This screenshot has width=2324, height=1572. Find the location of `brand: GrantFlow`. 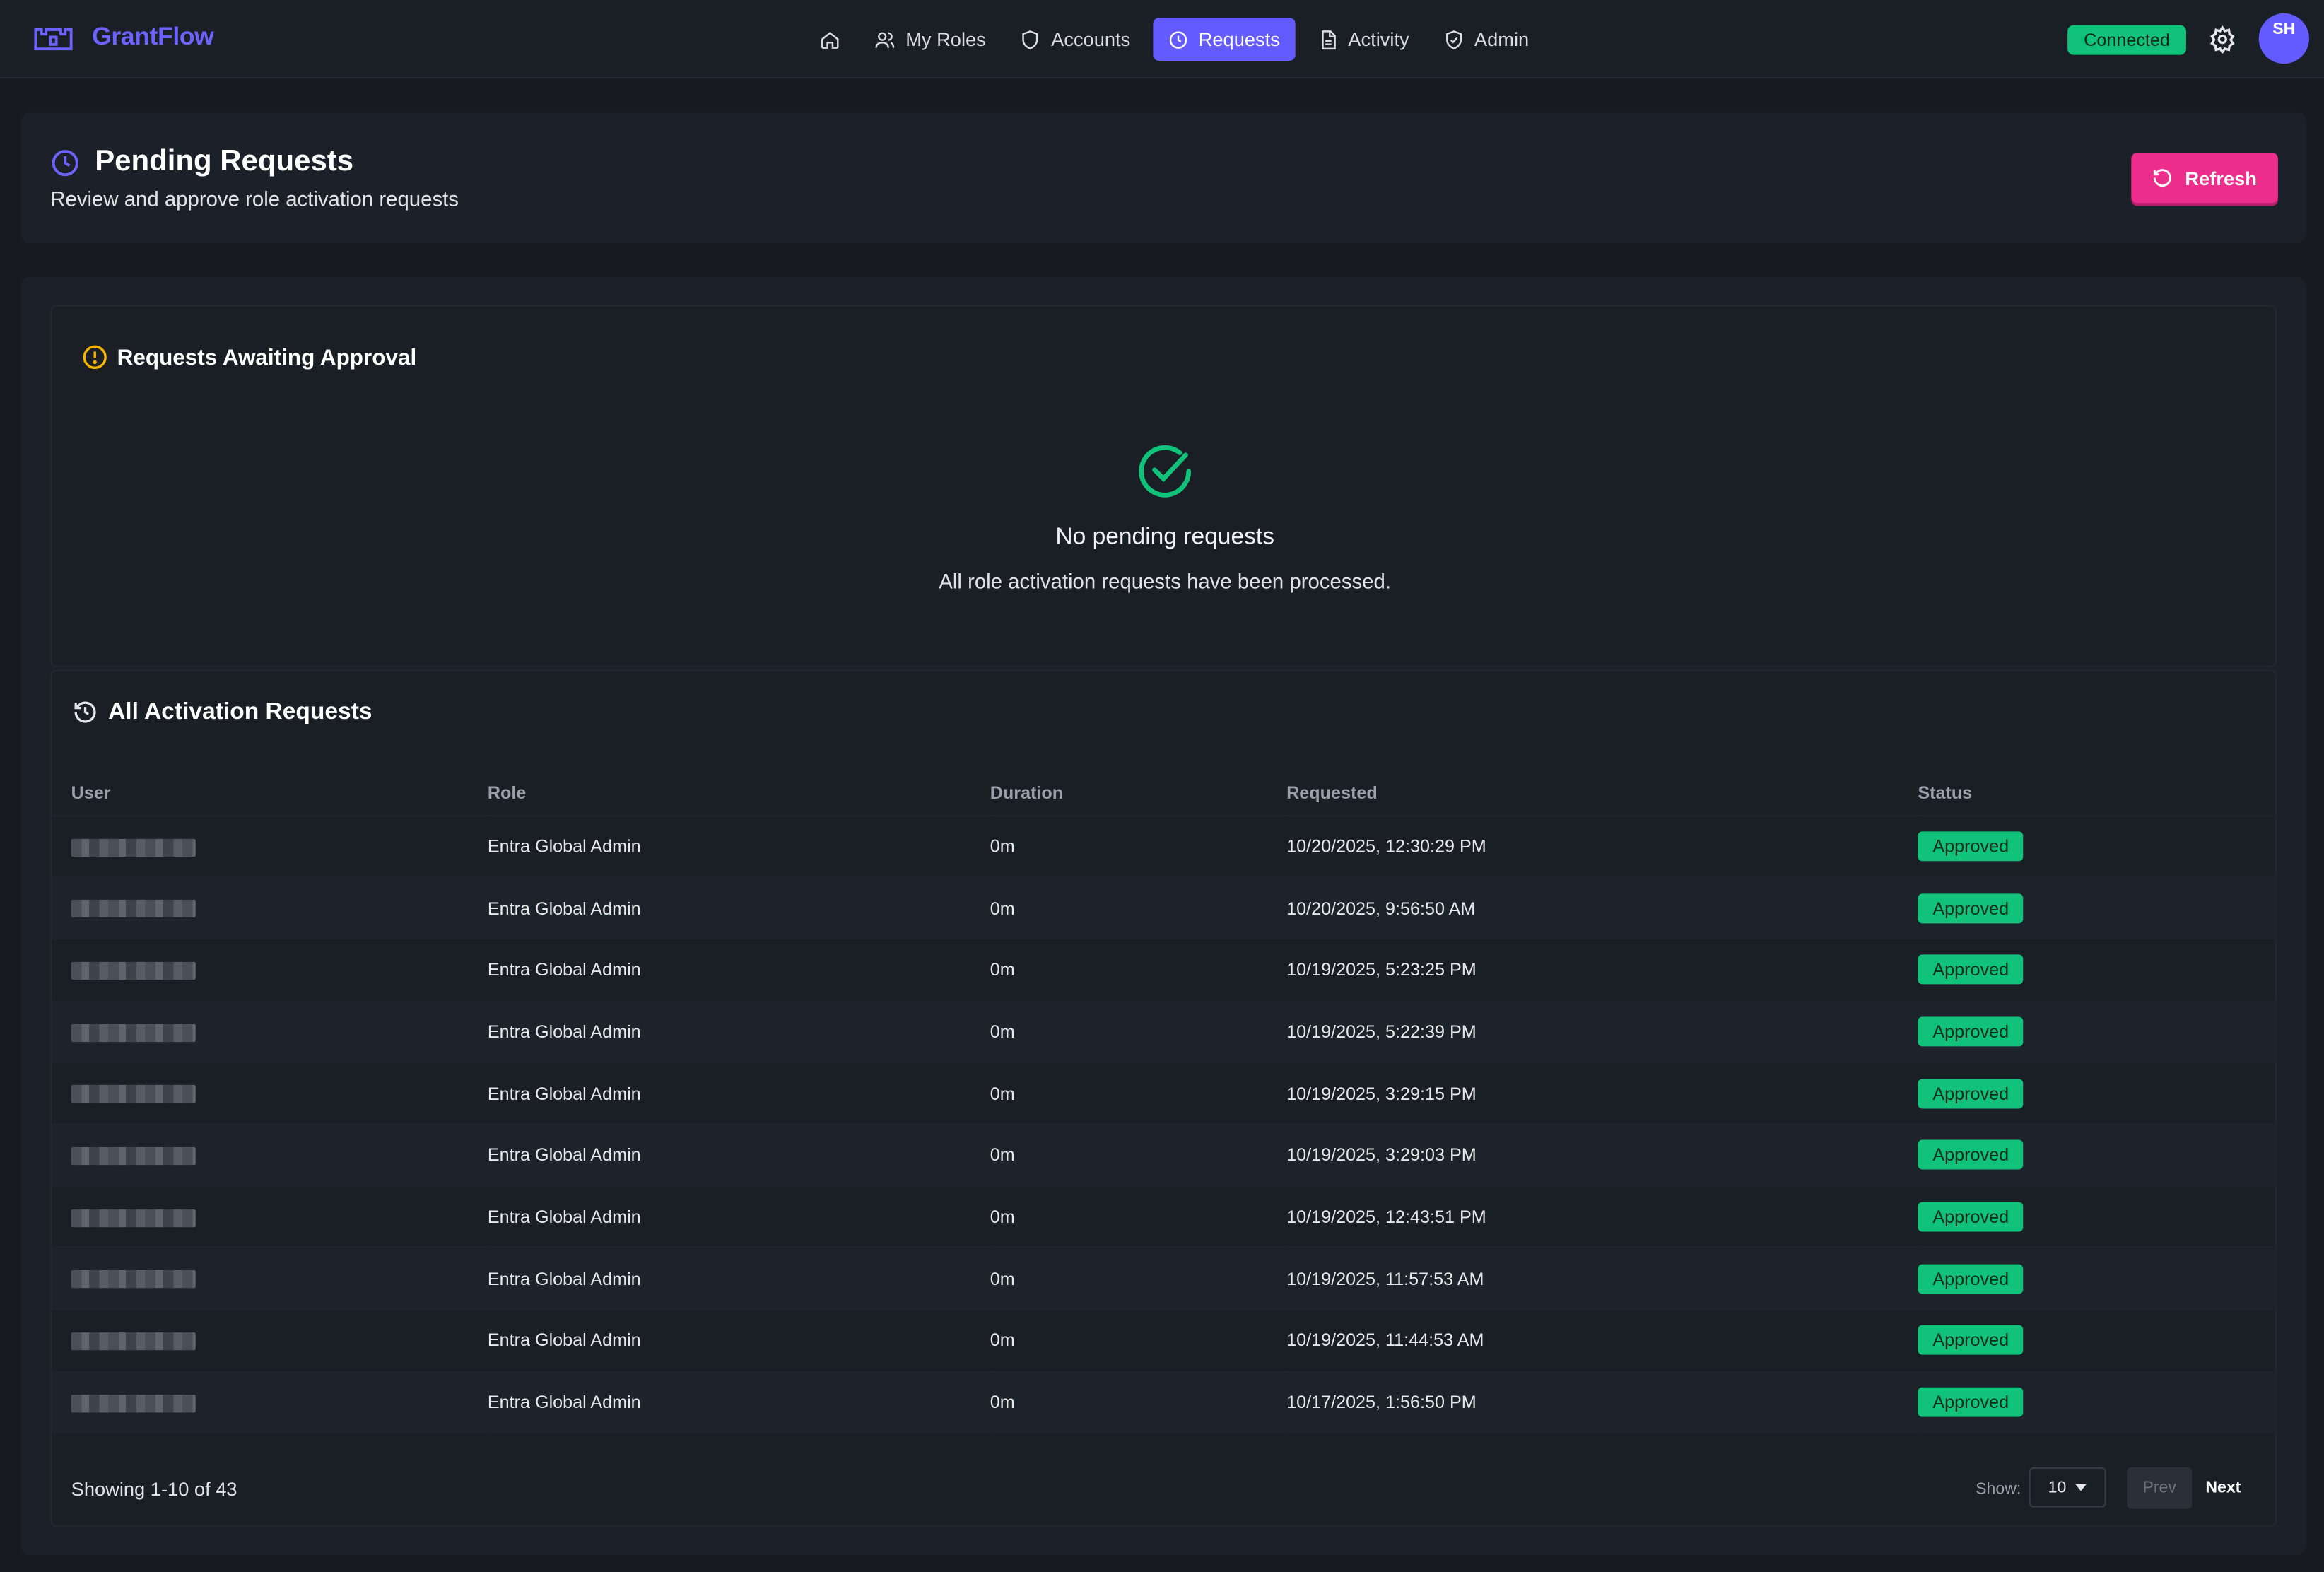

brand: GrantFlow is located at coordinates (123, 37).